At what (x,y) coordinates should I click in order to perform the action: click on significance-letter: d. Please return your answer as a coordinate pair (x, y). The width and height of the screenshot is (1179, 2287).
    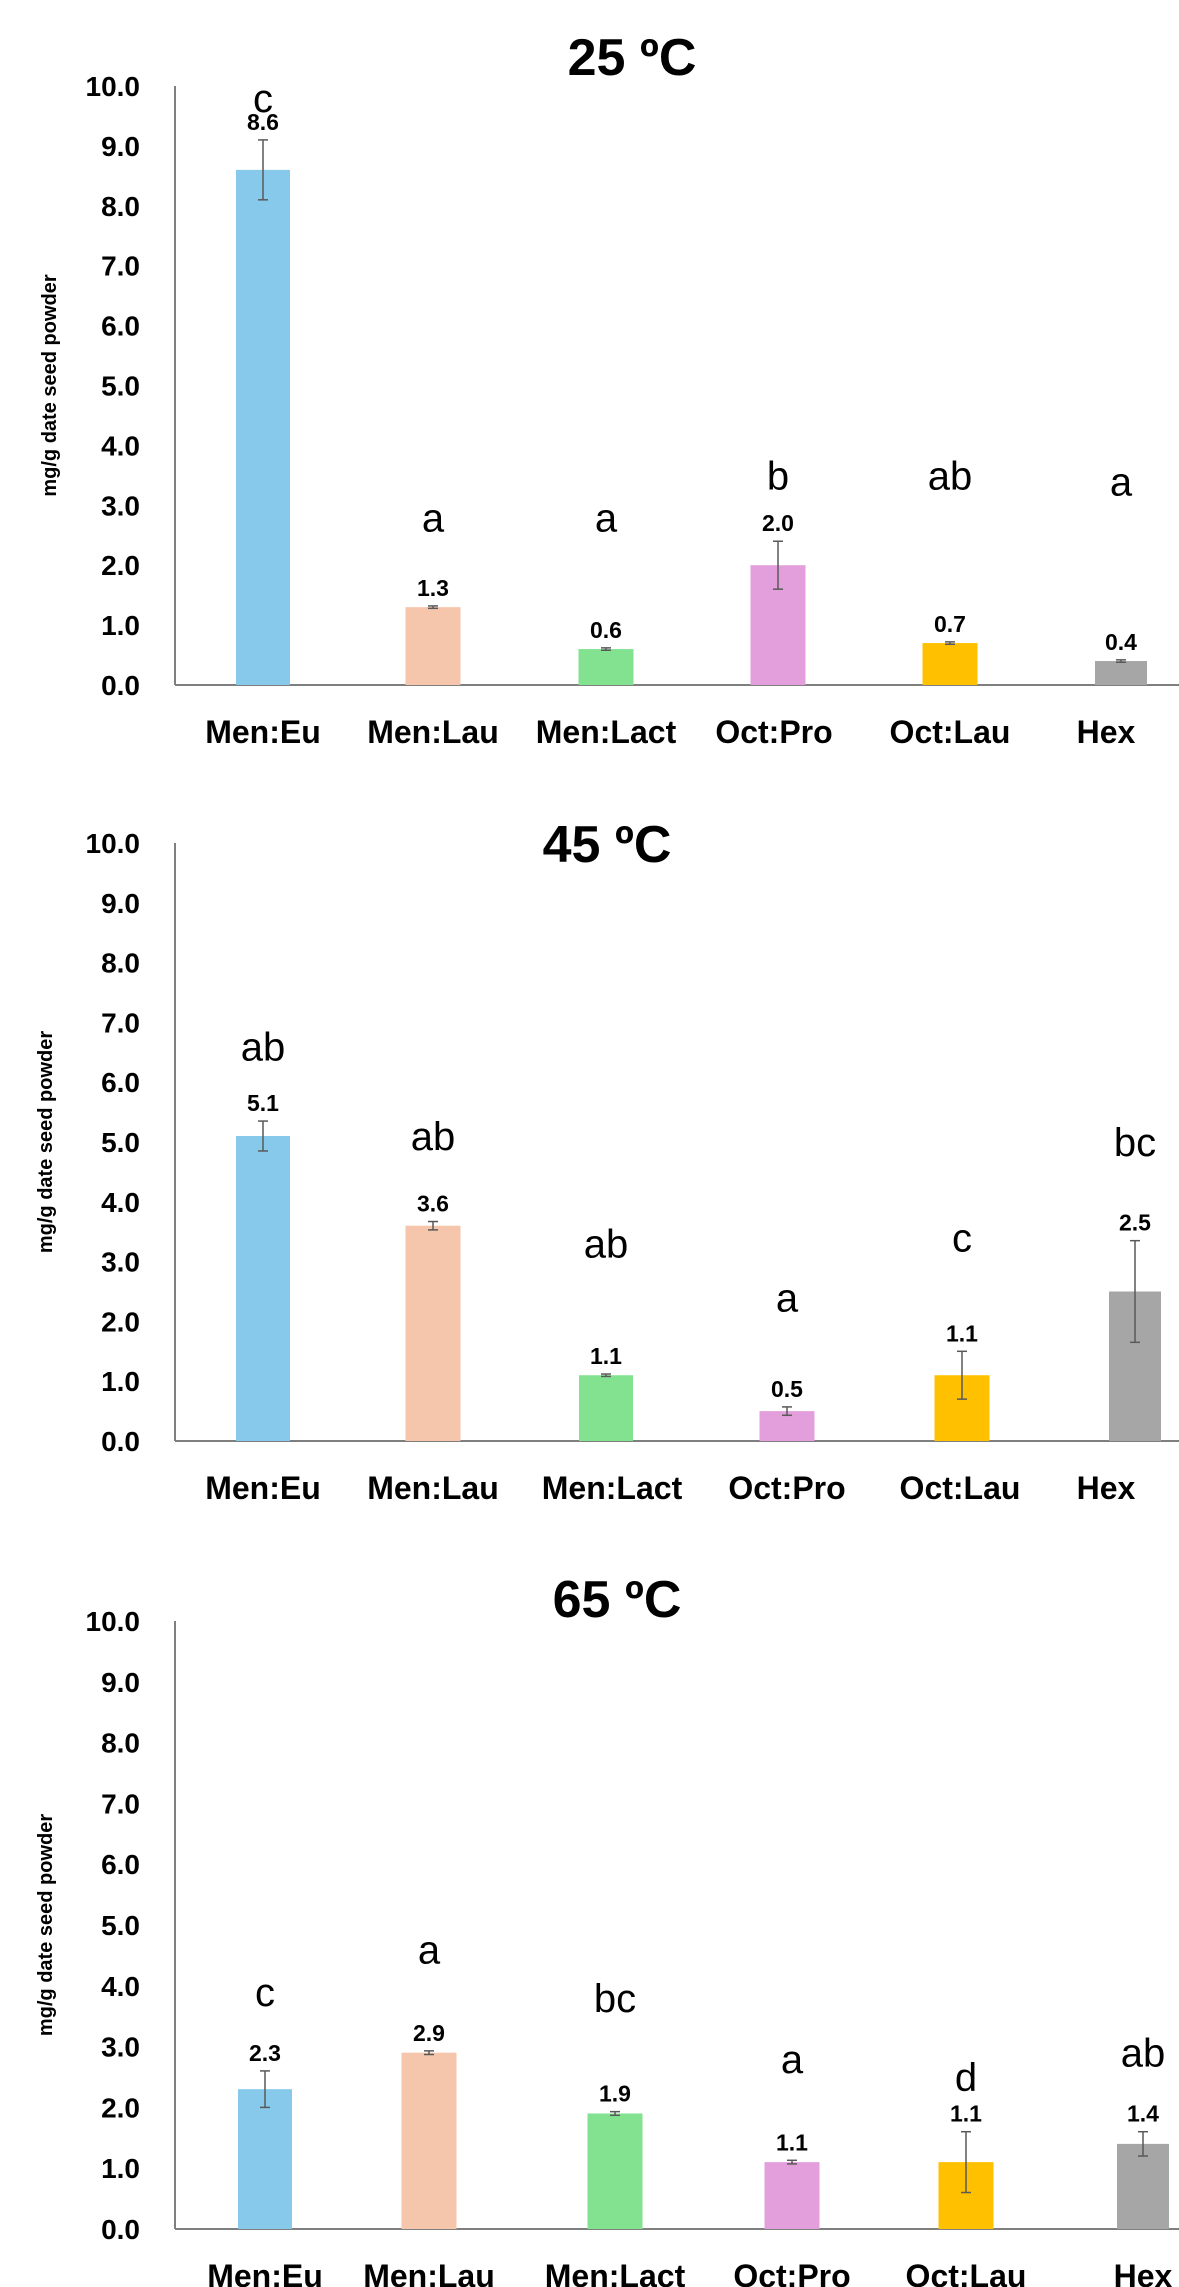
    Looking at the image, I should click on (966, 2078).